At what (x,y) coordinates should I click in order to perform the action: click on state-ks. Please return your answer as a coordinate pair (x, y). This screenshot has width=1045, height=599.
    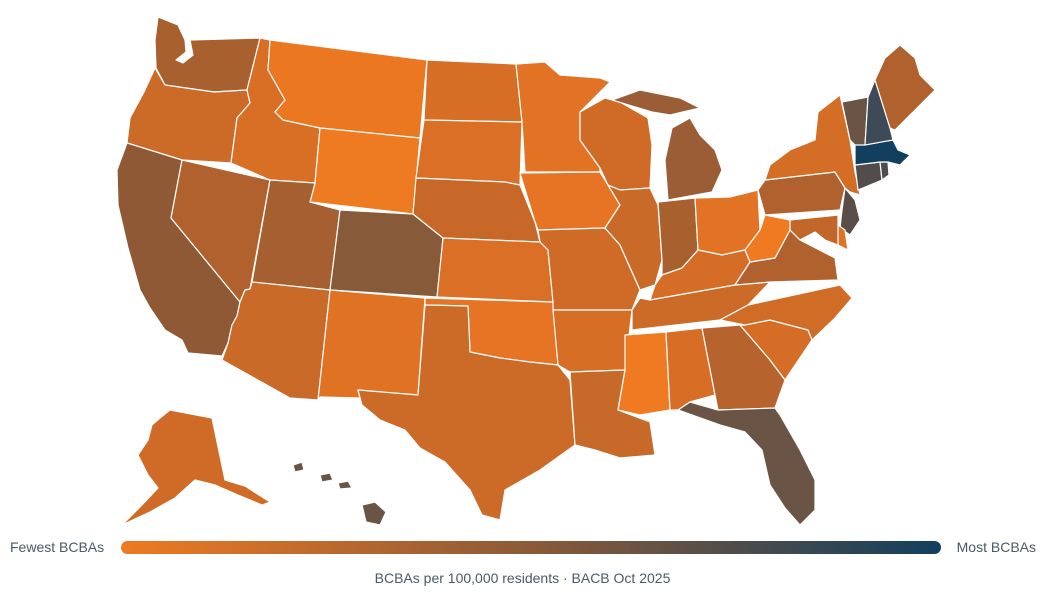
    Looking at the image, I should click on (495, 270).